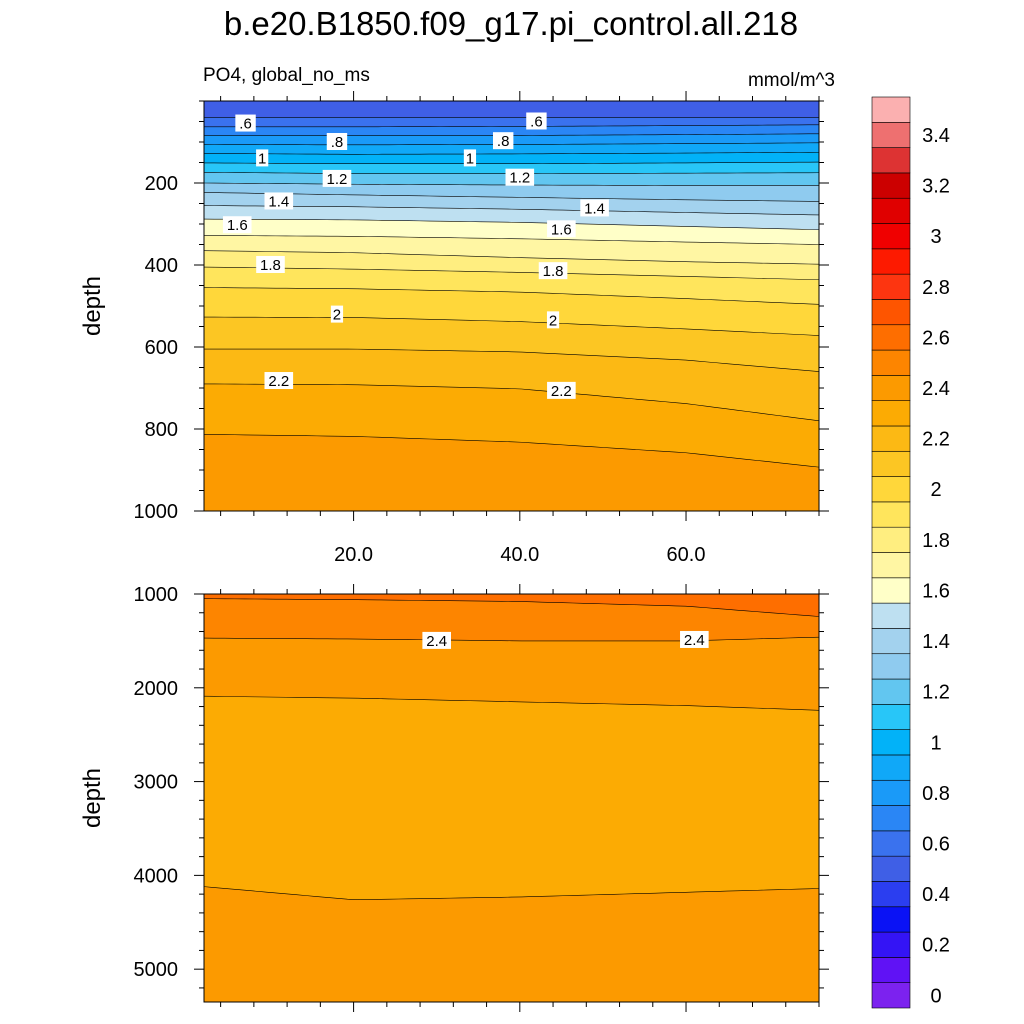 The width and height of the screenshot is (1024, 1024). What do you see at coordinates (161, 184) in the screenshot?
I see `y-tick-label: 200` at bounding box center [161, 184].